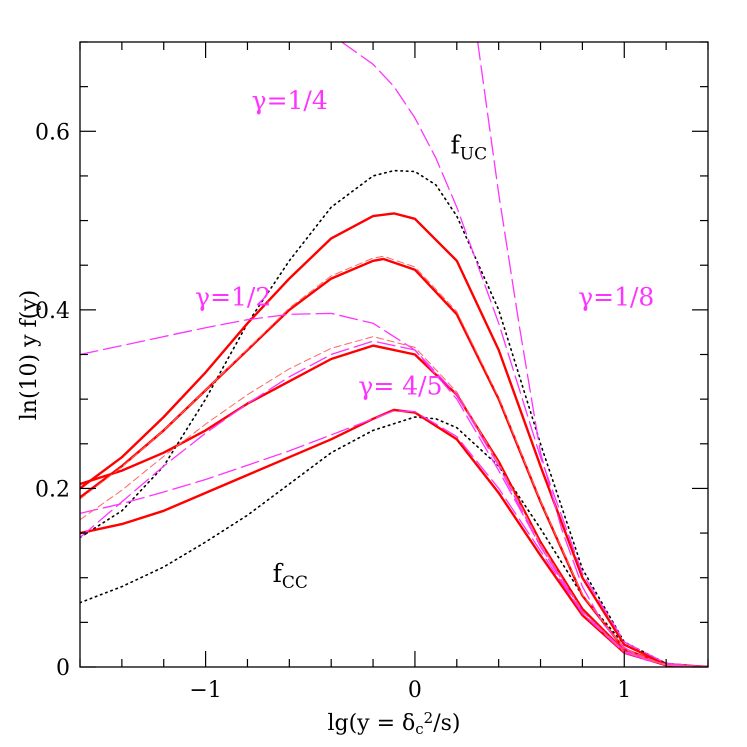 The width and height of the screenshot is (747, 747). Describe the element at coordinates (415, 690) in the screenshot. I see `x-tick-label: 0` at that location.